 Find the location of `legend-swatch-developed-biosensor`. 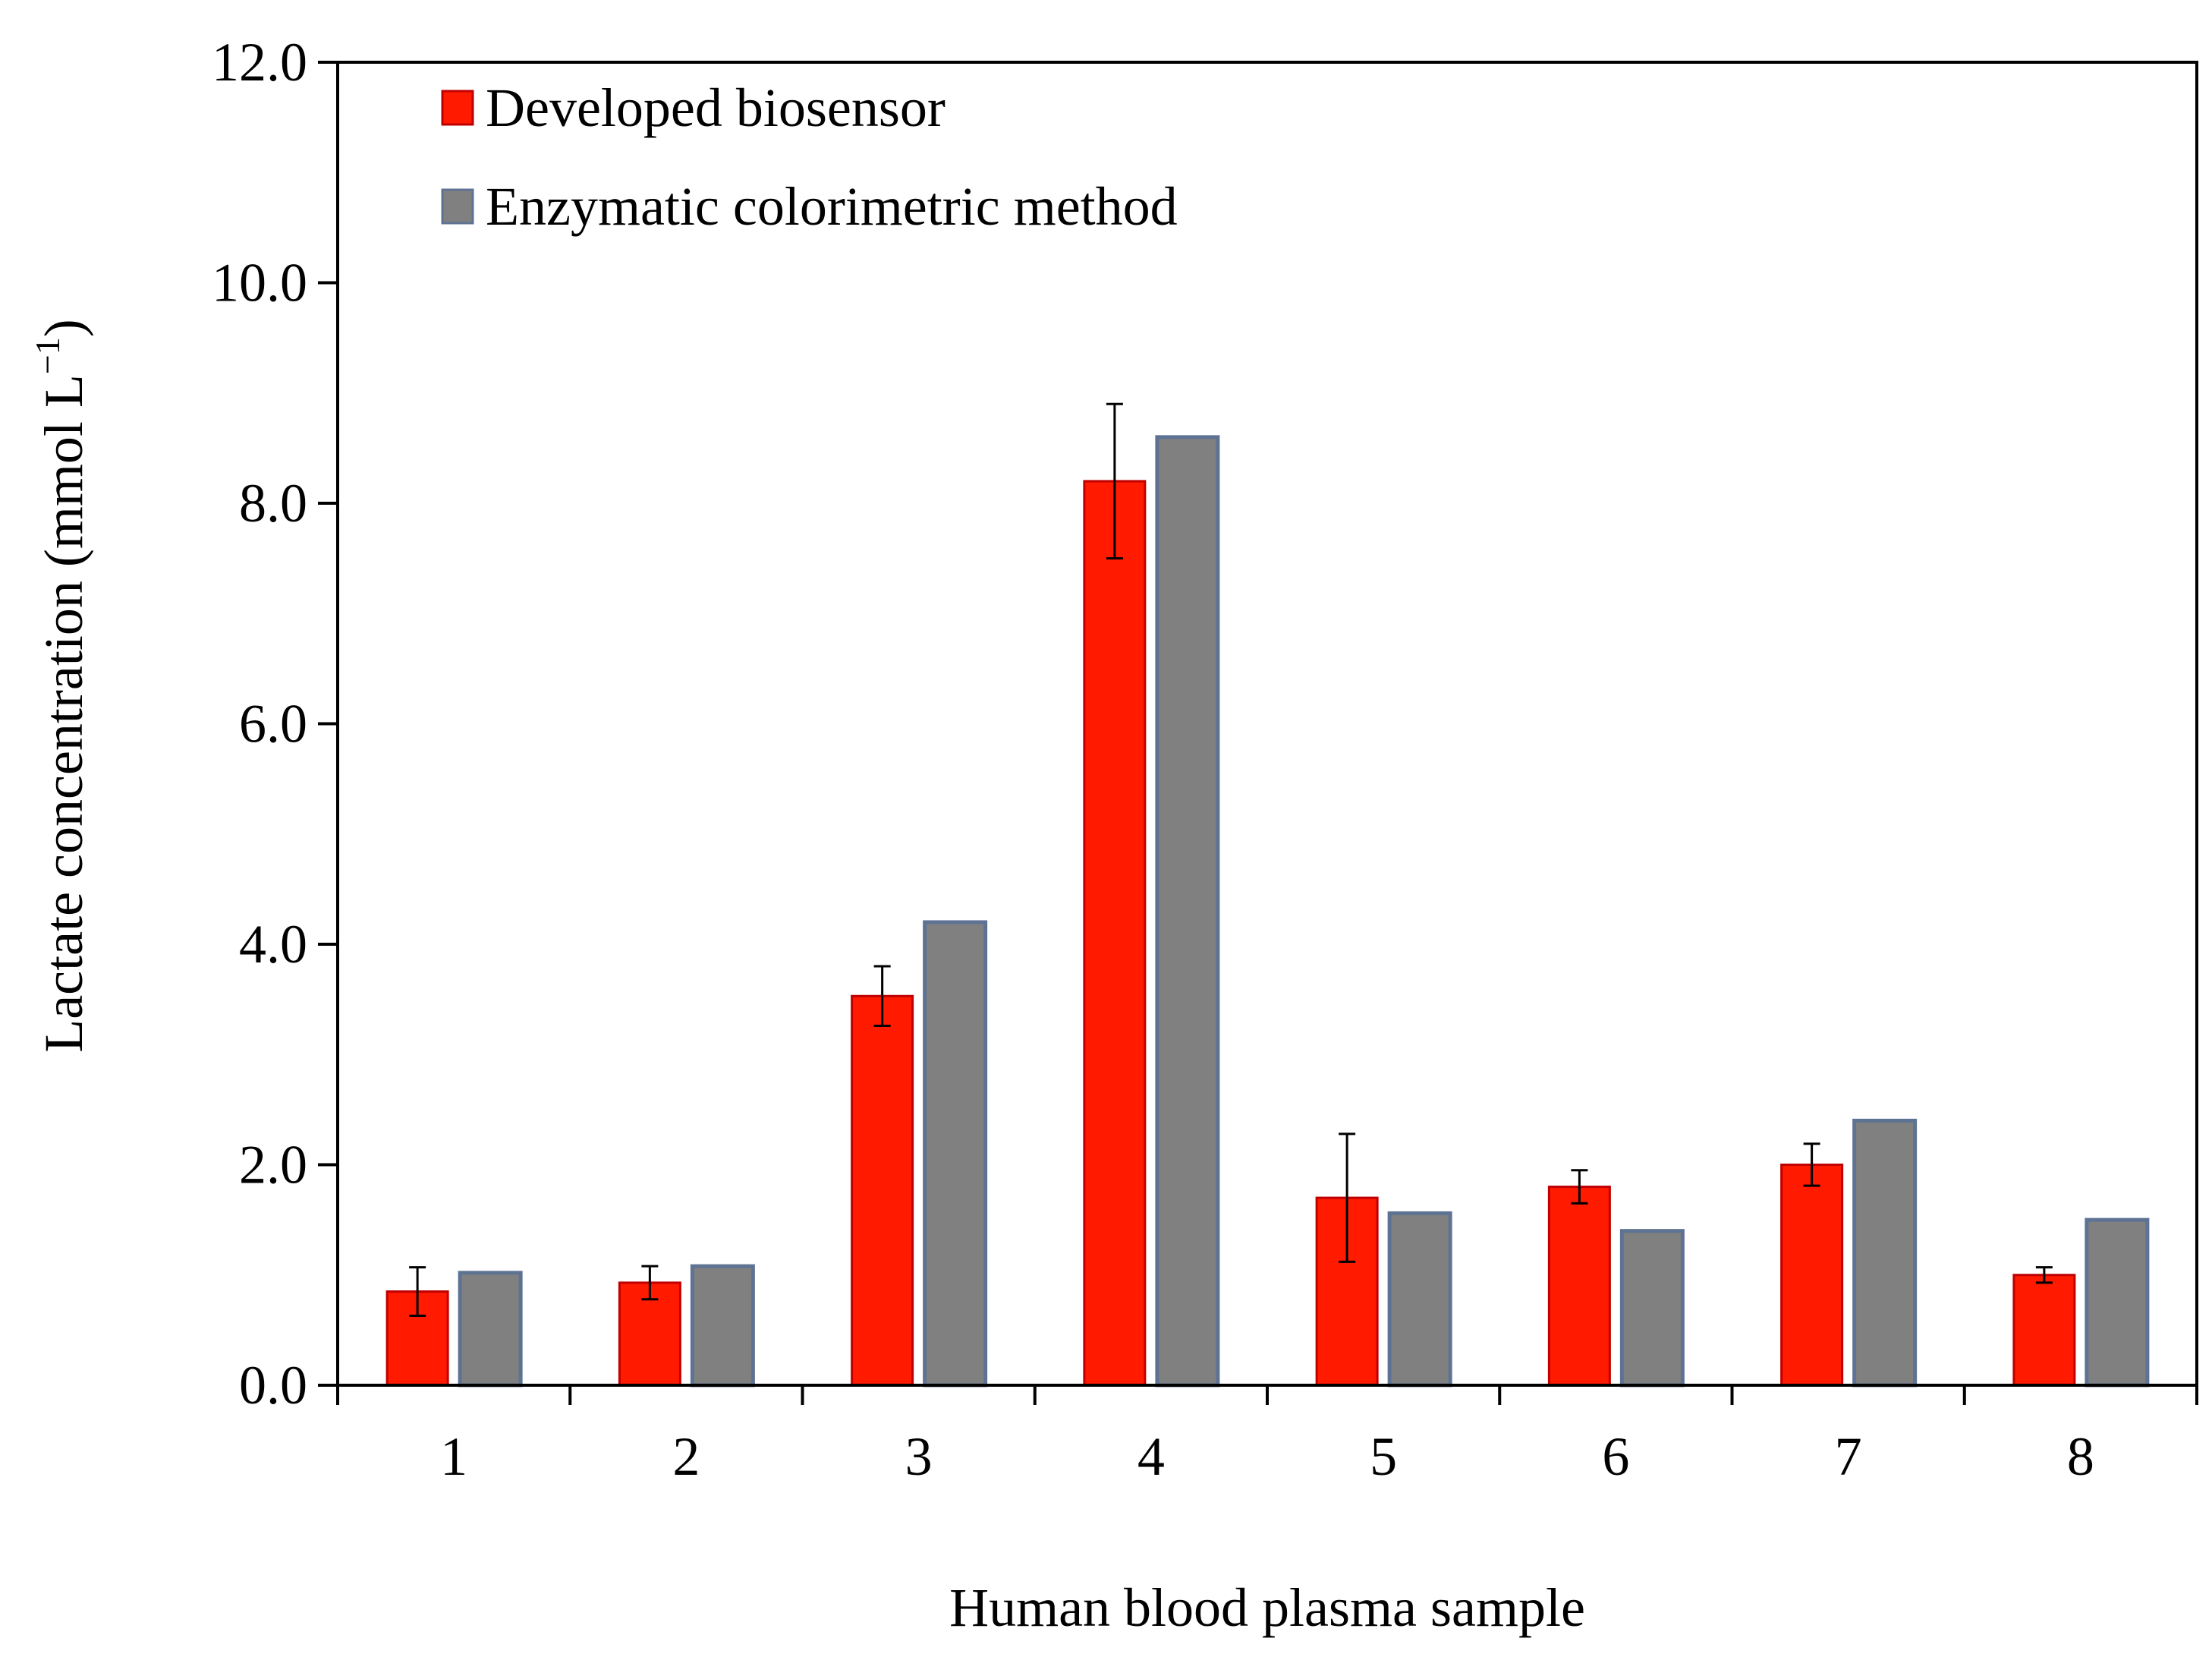

legend-swatch-developed-biosensor is located at coordinates (458, 108).